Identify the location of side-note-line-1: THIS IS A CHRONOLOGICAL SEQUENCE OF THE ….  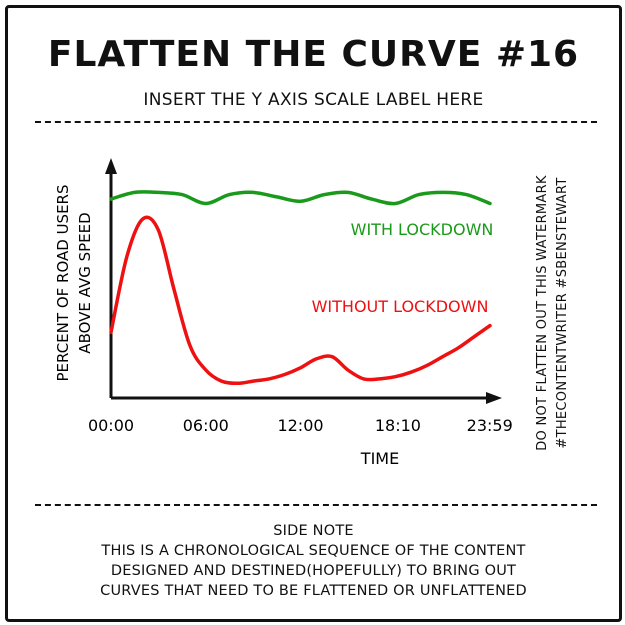
(313, 551).